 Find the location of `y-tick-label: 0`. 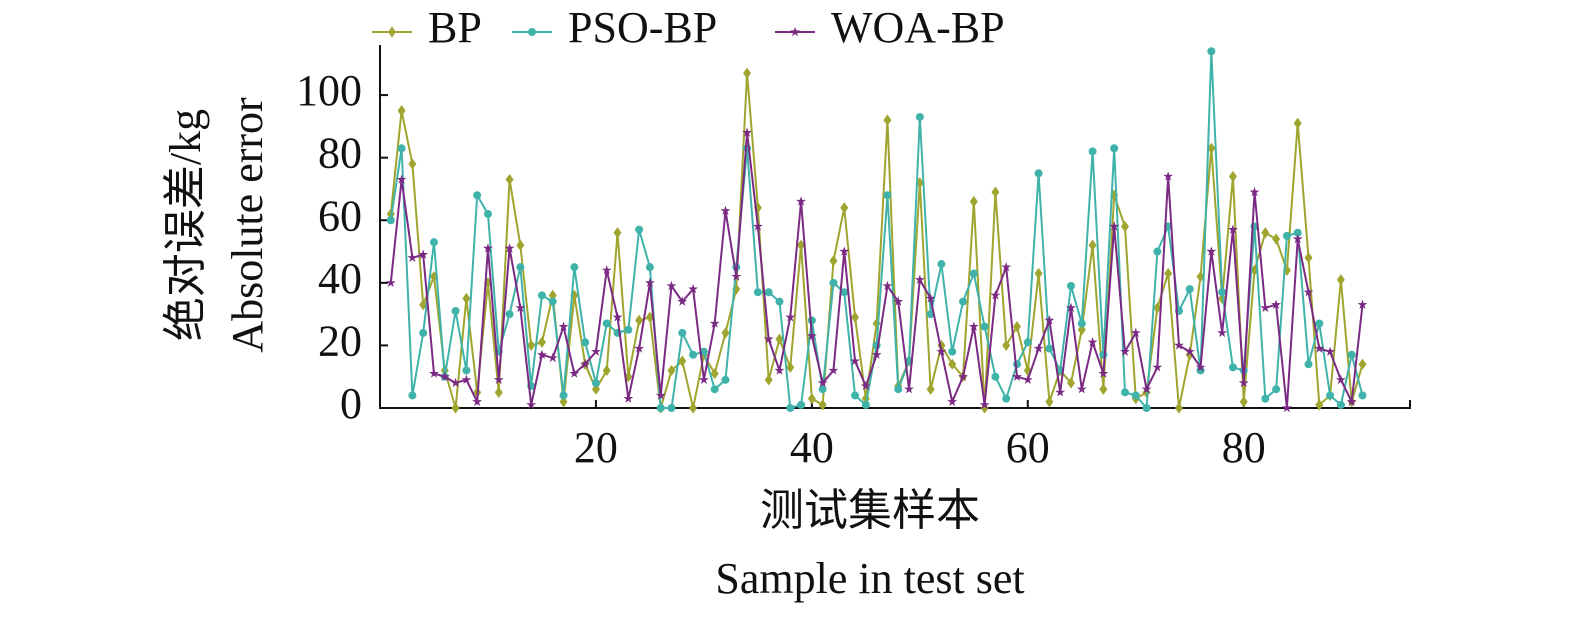

y-tick-label: 0 is located at coordinates (351, 403).